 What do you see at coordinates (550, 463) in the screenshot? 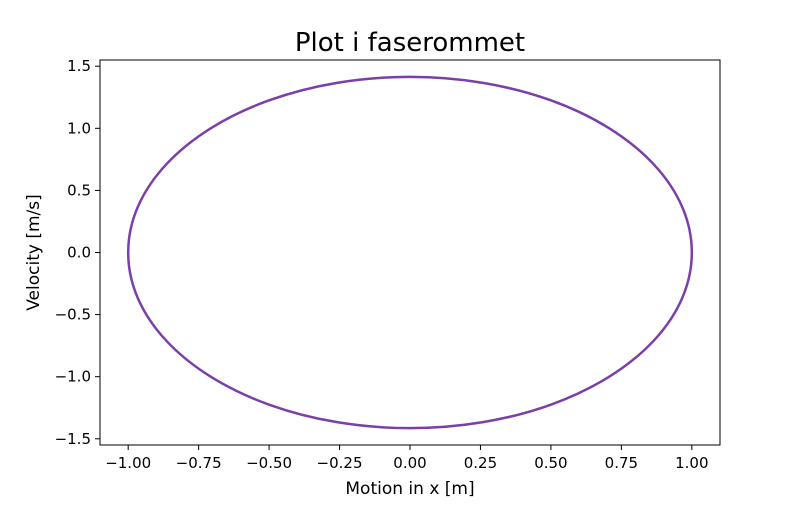
I see `x-tick-label: 0.50` at bounding box center [550, 463].